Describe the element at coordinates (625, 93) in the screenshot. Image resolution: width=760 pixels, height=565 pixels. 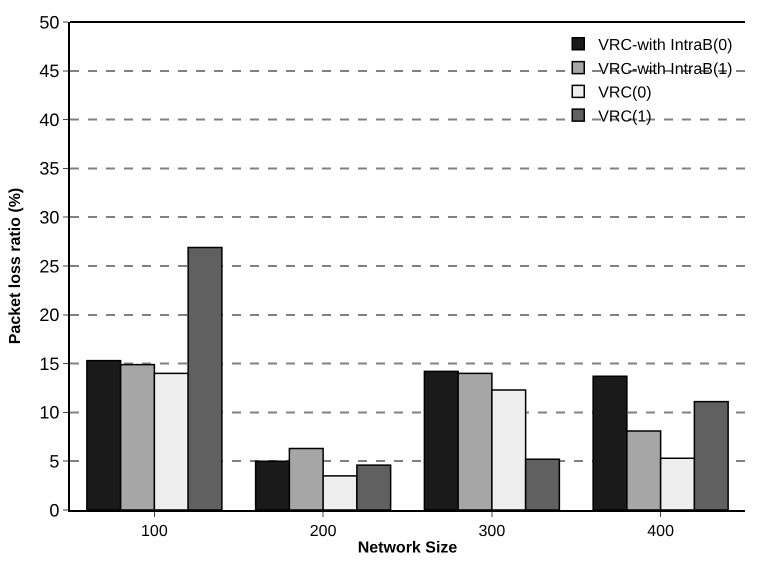
I see `legend-label: VRC(0)` at that location.